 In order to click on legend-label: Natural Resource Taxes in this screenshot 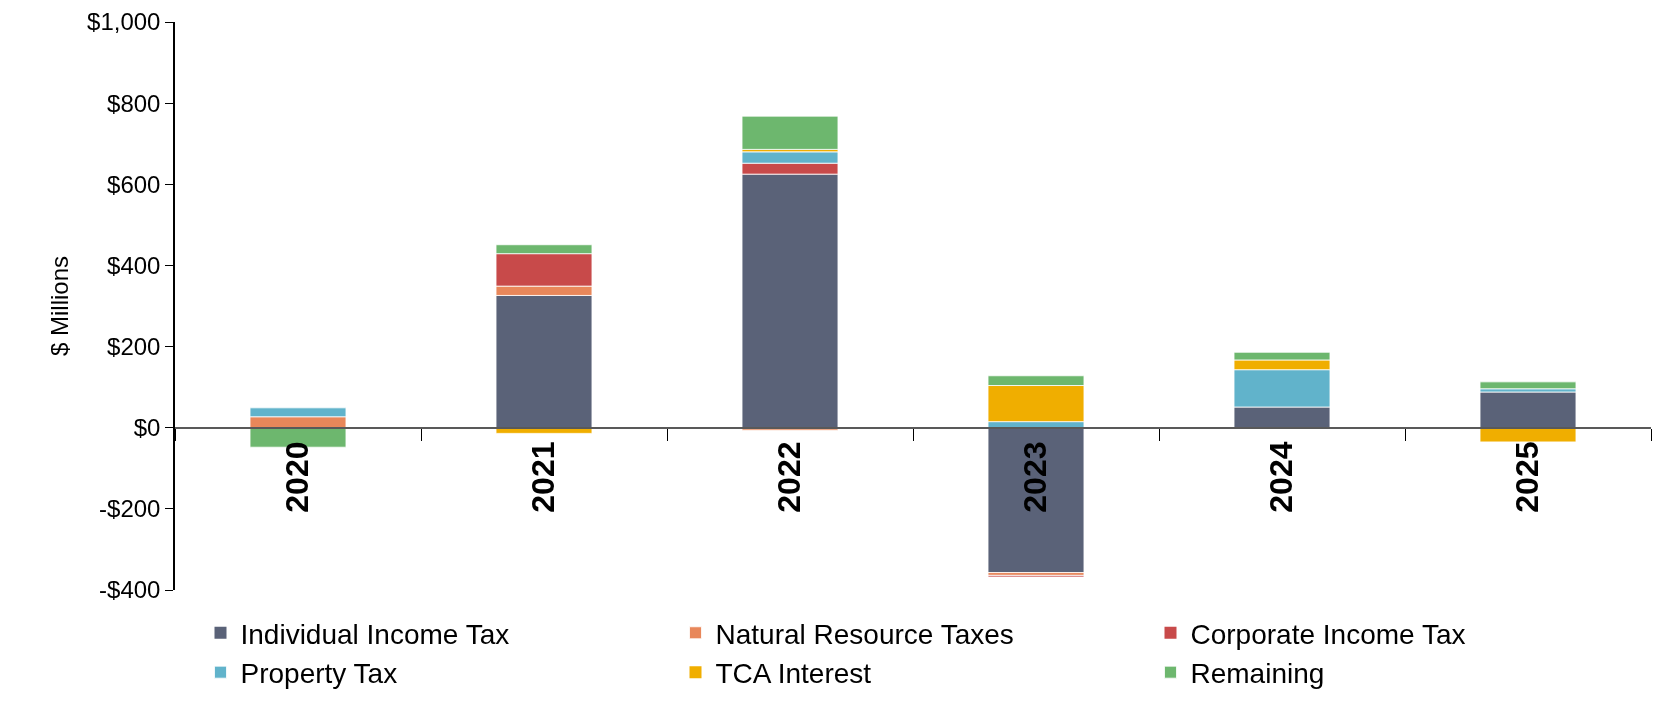, I will do `click(864, 634)`.